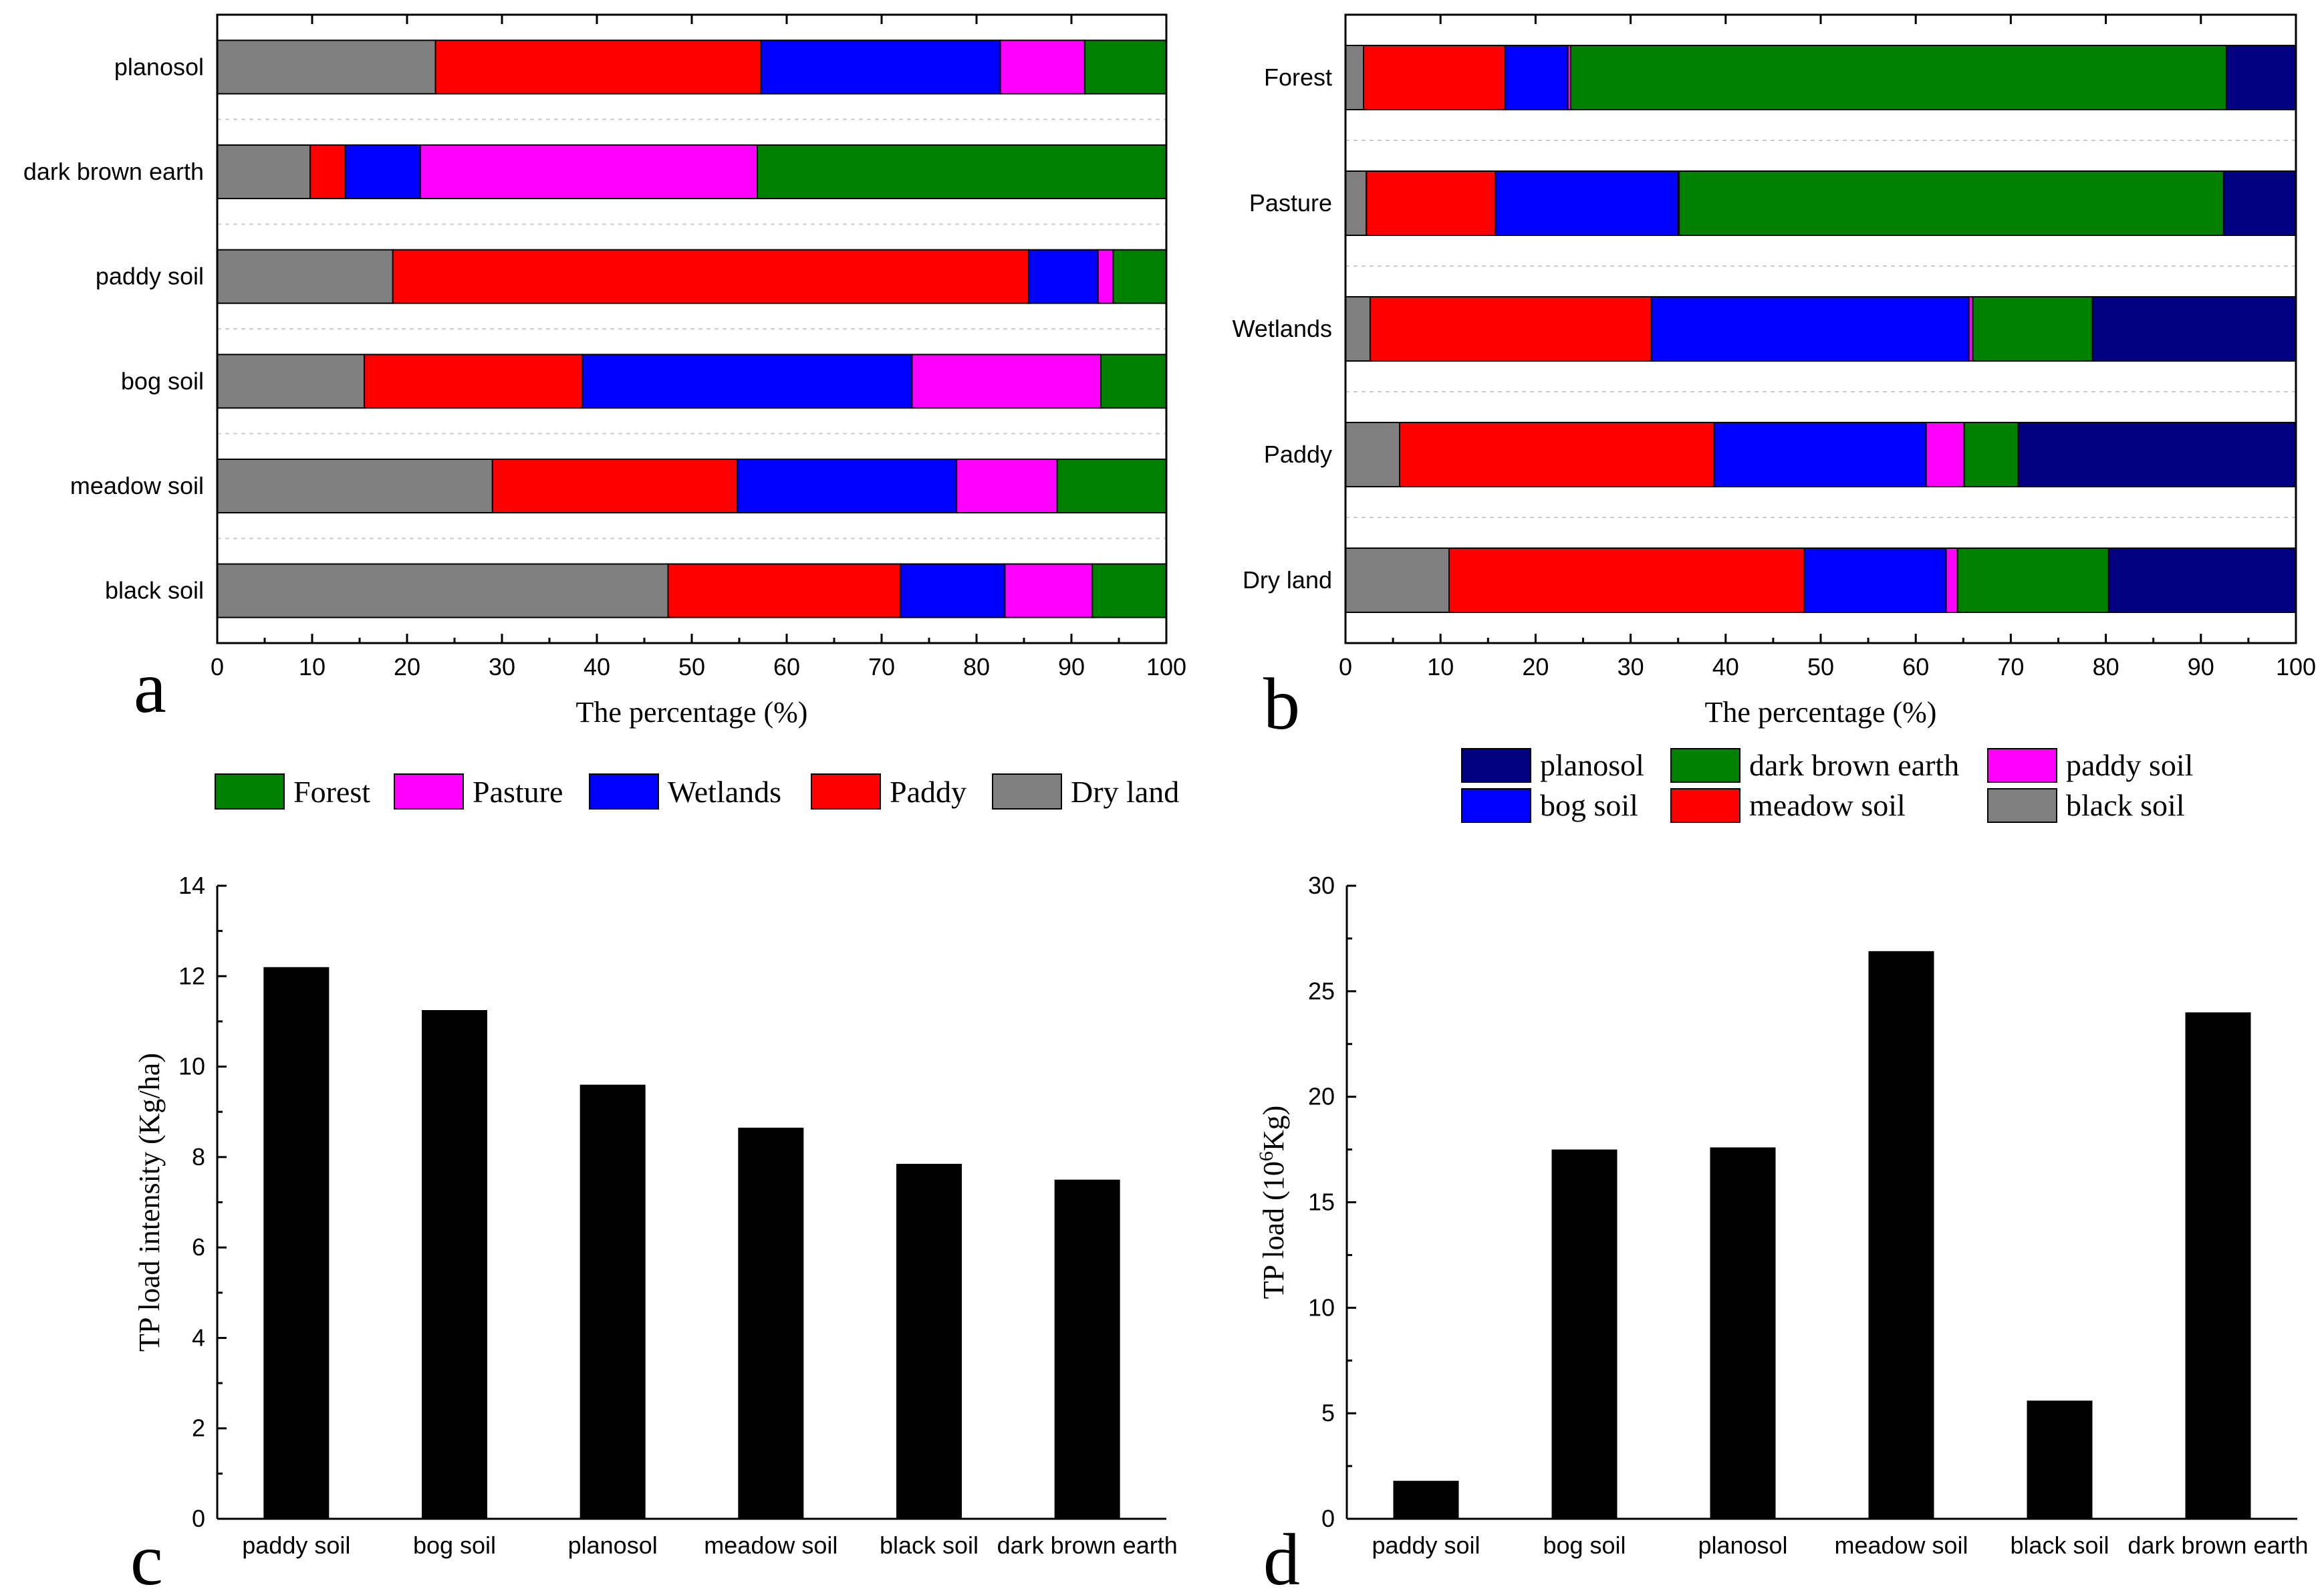 The image size is (2324, 1595). I want to click on legend-item-planosol: planosol, so click(1552, 765).